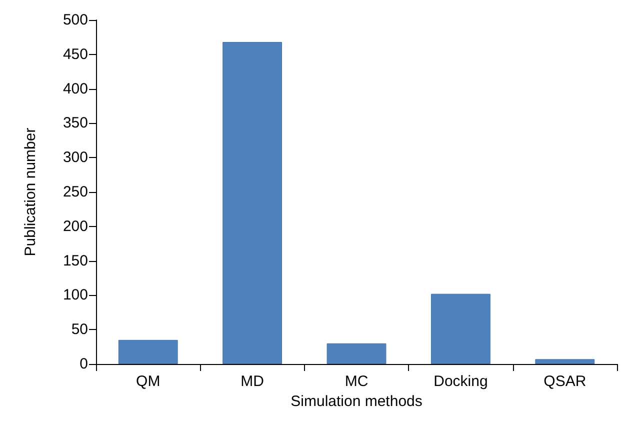 This screenshot has width=639, height=421. Describe the element at coordinates (75, 226) in the screenshot. I see `y-tick-label: 200` at that location.